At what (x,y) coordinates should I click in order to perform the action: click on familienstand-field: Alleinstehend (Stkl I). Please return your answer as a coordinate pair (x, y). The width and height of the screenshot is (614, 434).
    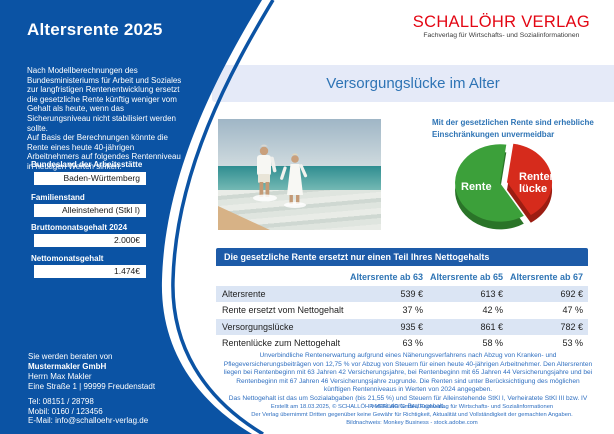
    Looking at the image, I should click on (90, 210).